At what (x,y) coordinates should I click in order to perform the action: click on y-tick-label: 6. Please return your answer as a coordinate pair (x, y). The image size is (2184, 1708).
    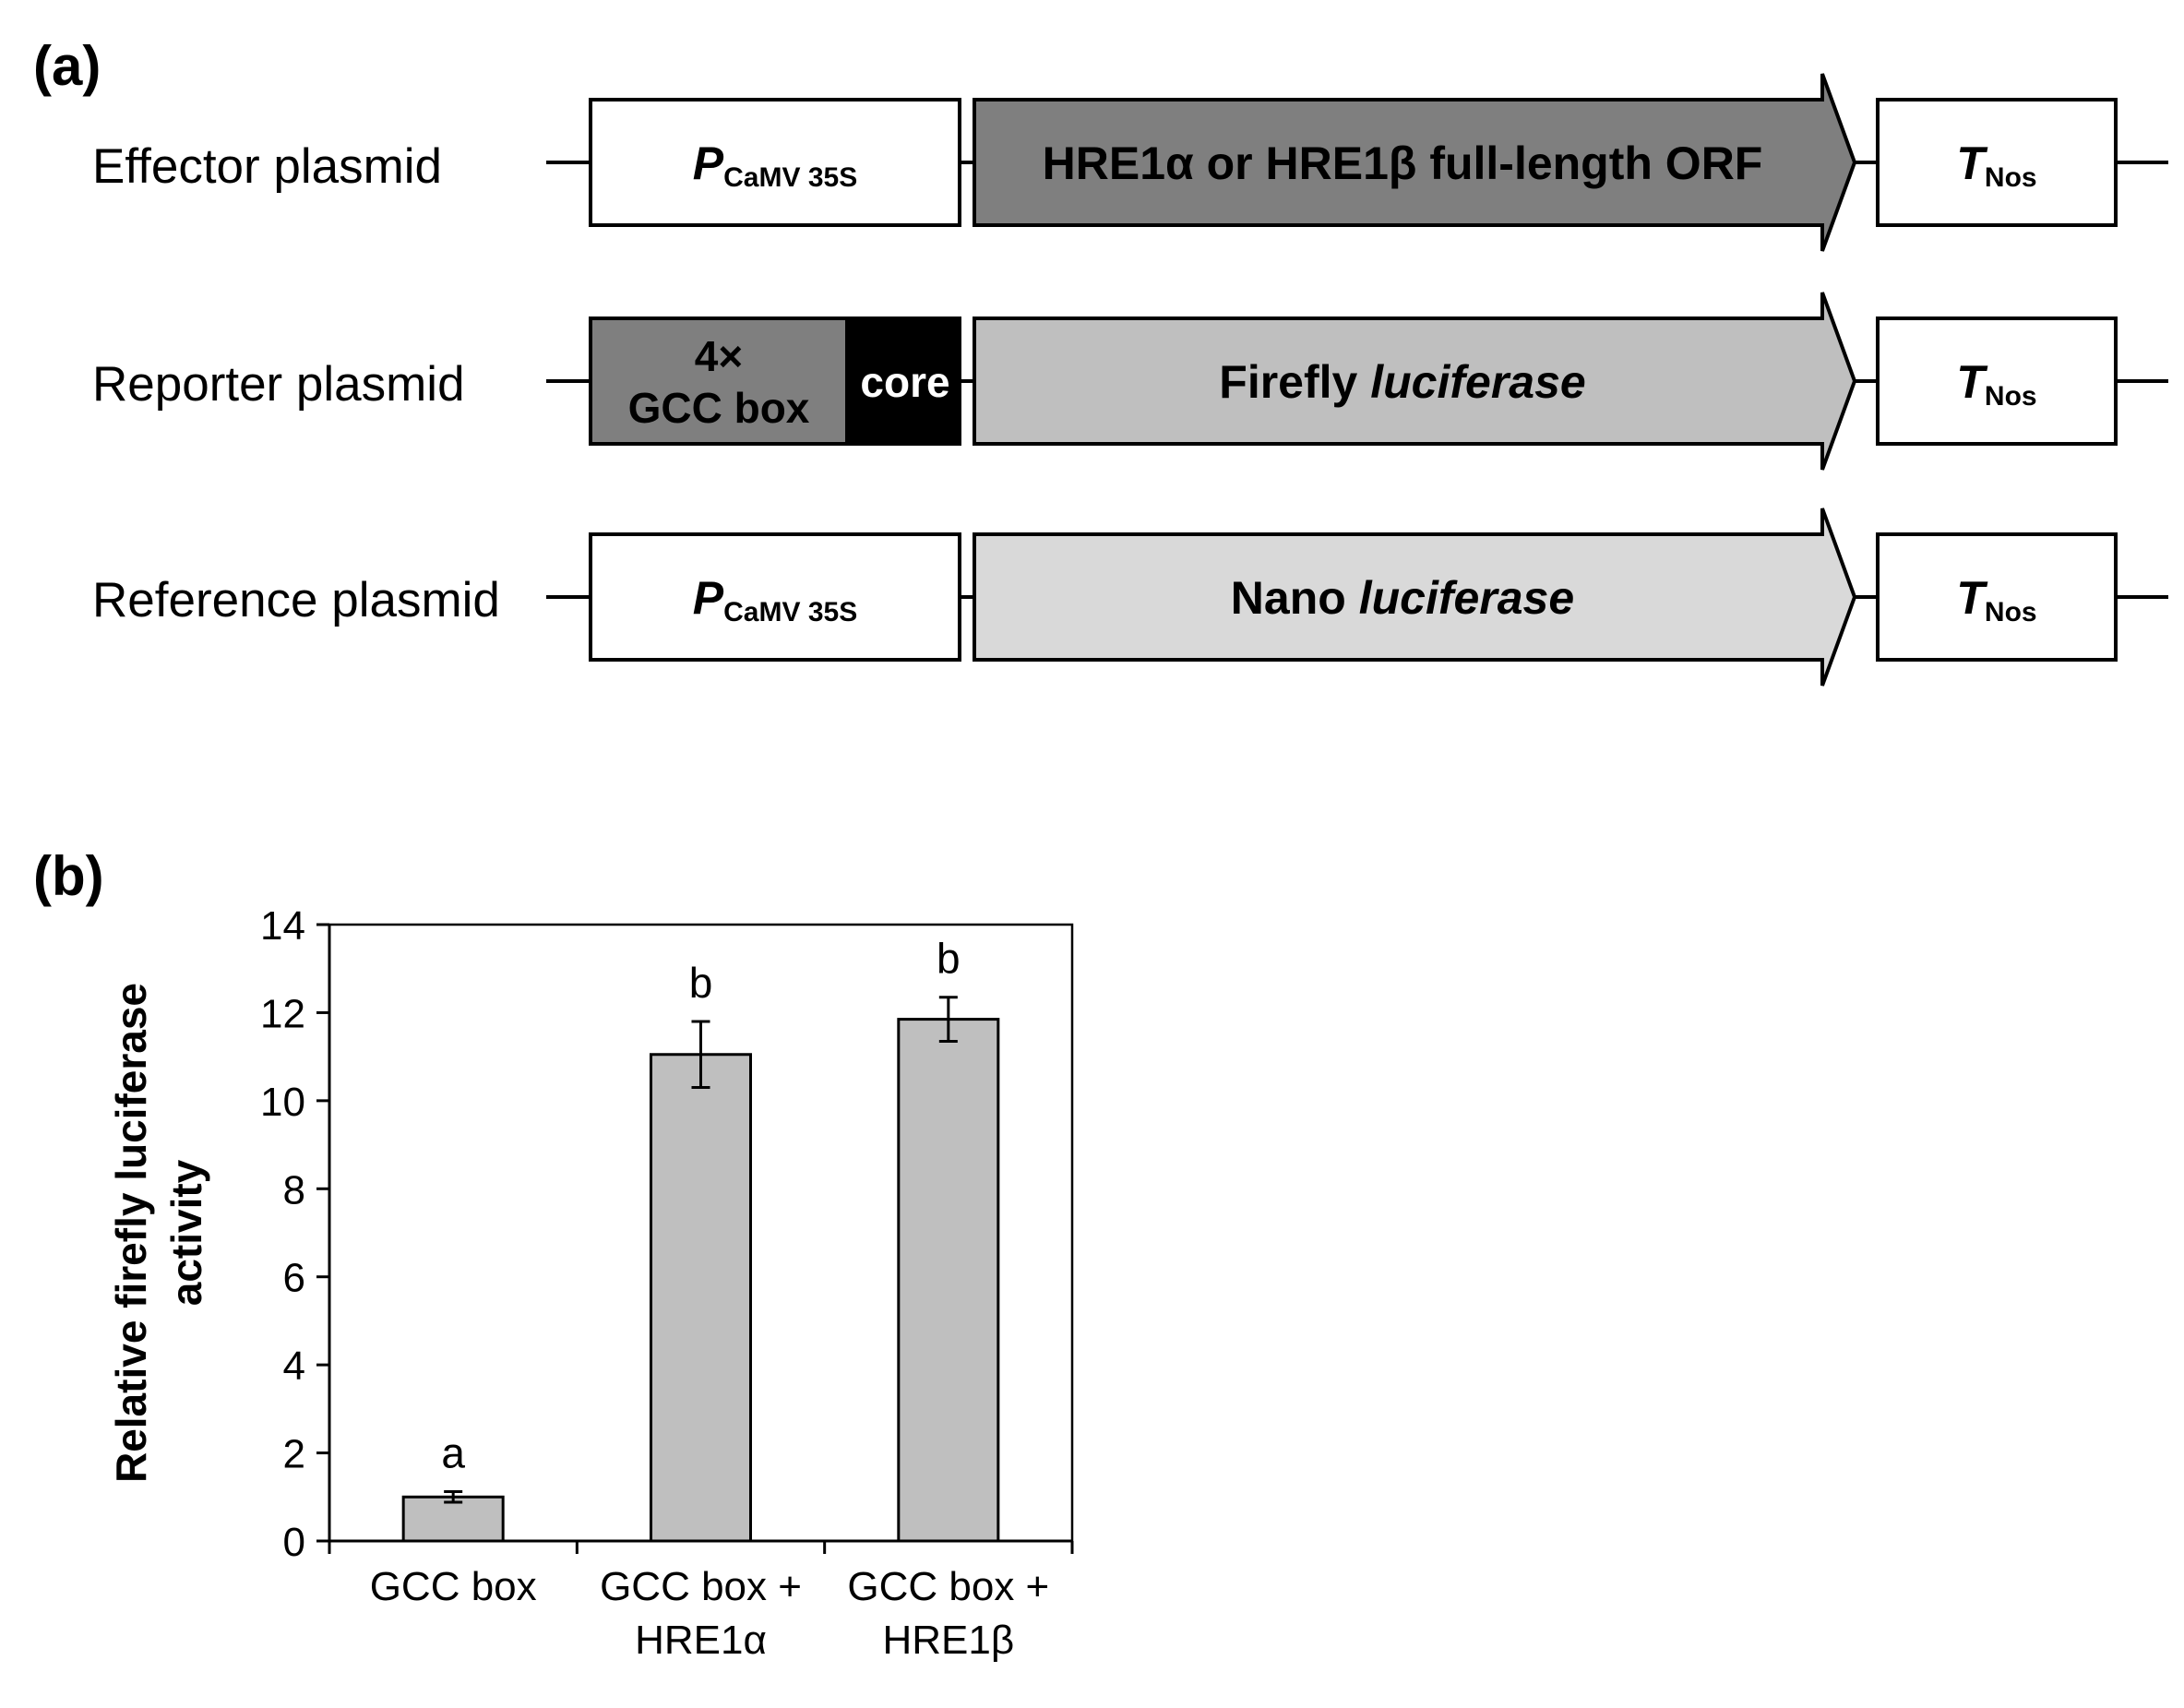
    Looking at the image, I should click on (294, 1278).